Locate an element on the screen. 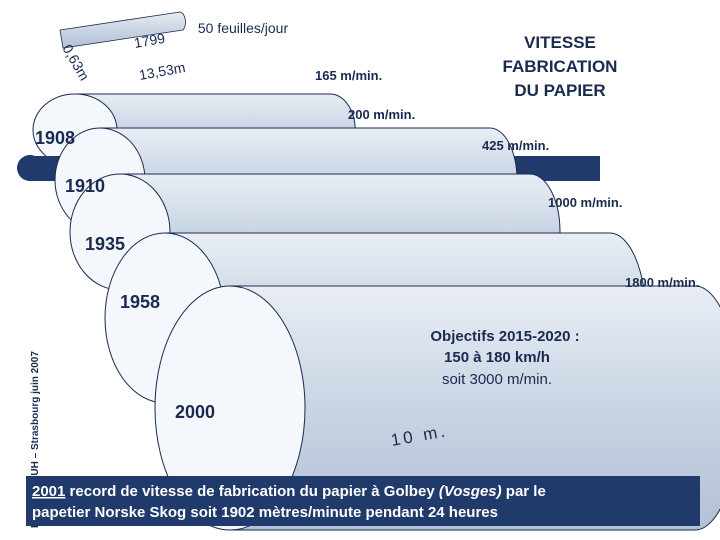 This screenshot has width=720, height=540. width-label: 0,63m is located at coordinates (75, 63).